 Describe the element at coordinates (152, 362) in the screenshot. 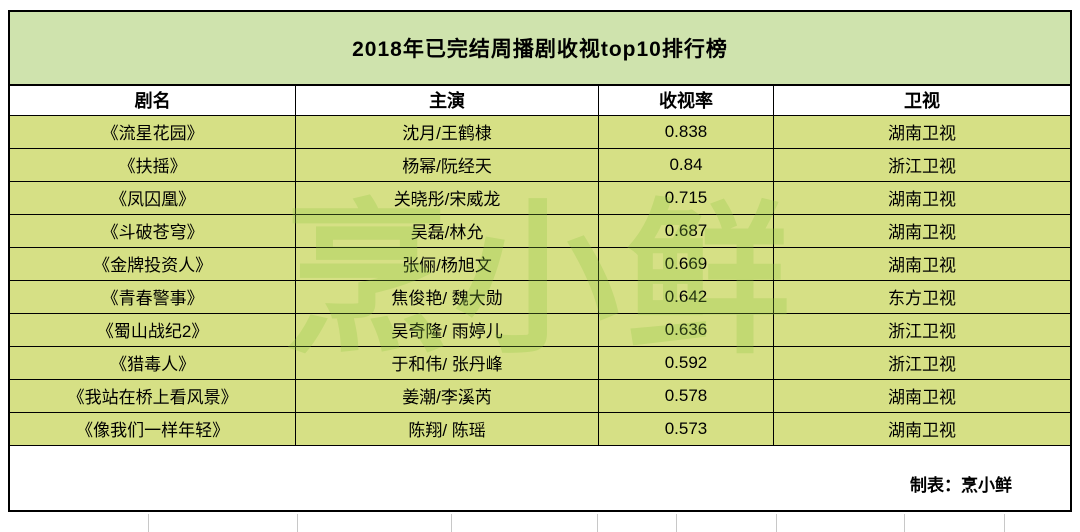

I see `drama-name-cell: 《猎毒人》` at that location.